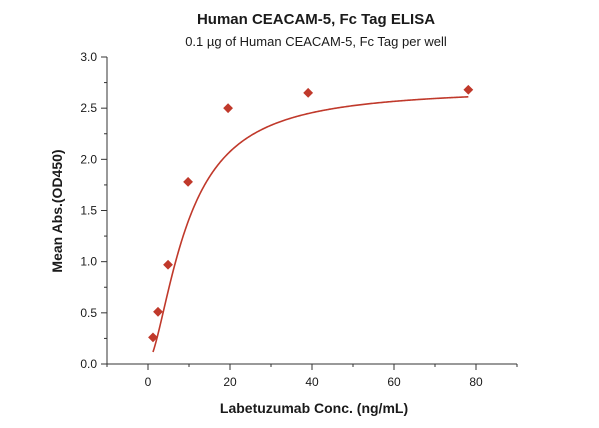 This screenshot has height=428, width=599. What do you see at coordinates (88, 57) in the screenshot?
I see `y-tick-label: 3.0` at bounding box center [88, 57].